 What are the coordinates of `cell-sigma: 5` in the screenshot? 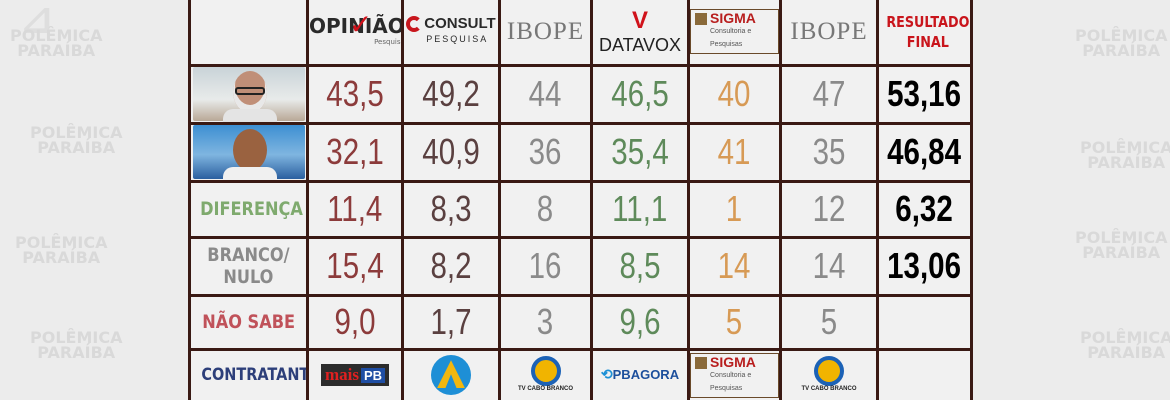 It's located at (734, 322).